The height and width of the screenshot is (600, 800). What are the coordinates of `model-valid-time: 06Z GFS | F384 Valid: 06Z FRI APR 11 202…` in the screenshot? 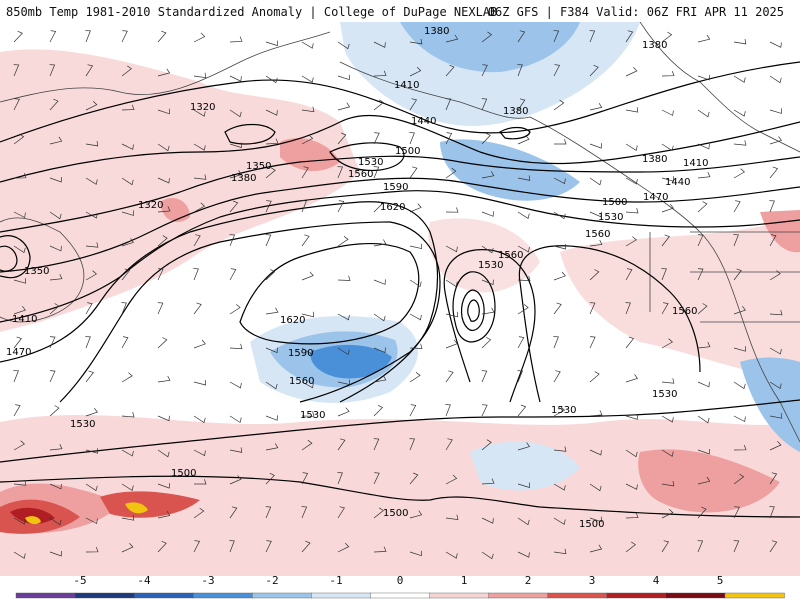 It's located at (635, 12).